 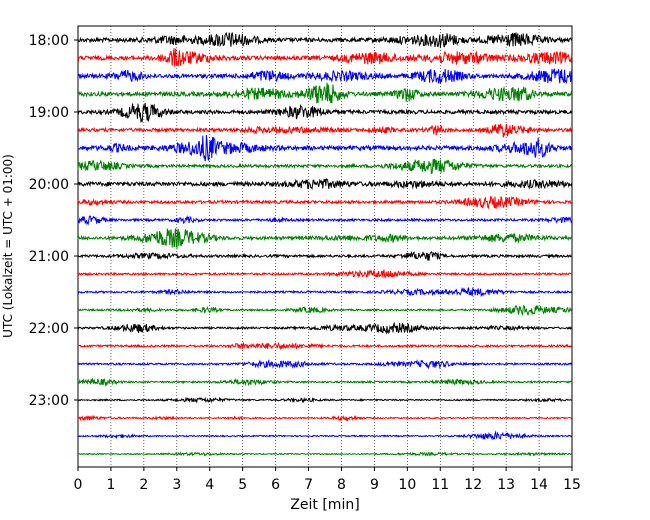 I want to click on x-tick-label: 12, so click(x=473, y=485).